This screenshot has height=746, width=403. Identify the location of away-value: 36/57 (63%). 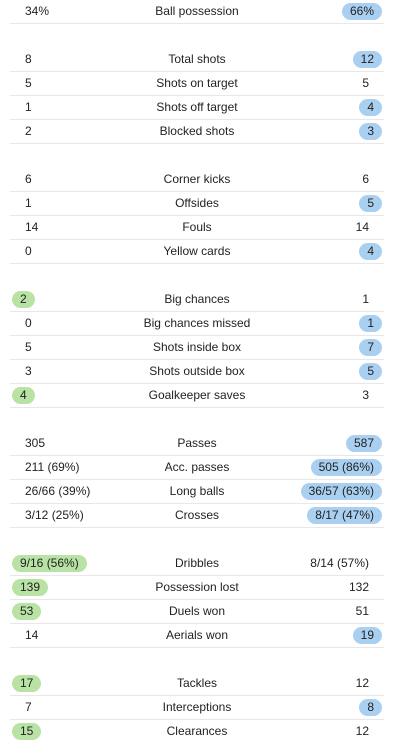
(341, 491).